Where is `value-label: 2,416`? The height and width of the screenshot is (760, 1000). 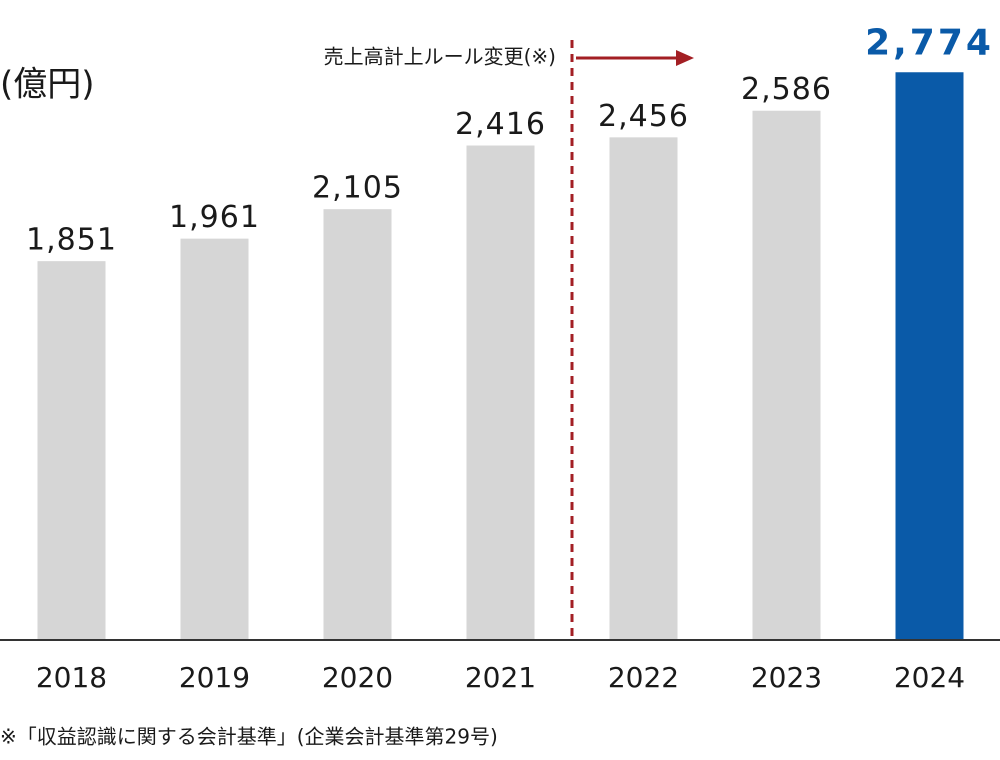 value-label: 2,416 is located at coordinates (500, 124).